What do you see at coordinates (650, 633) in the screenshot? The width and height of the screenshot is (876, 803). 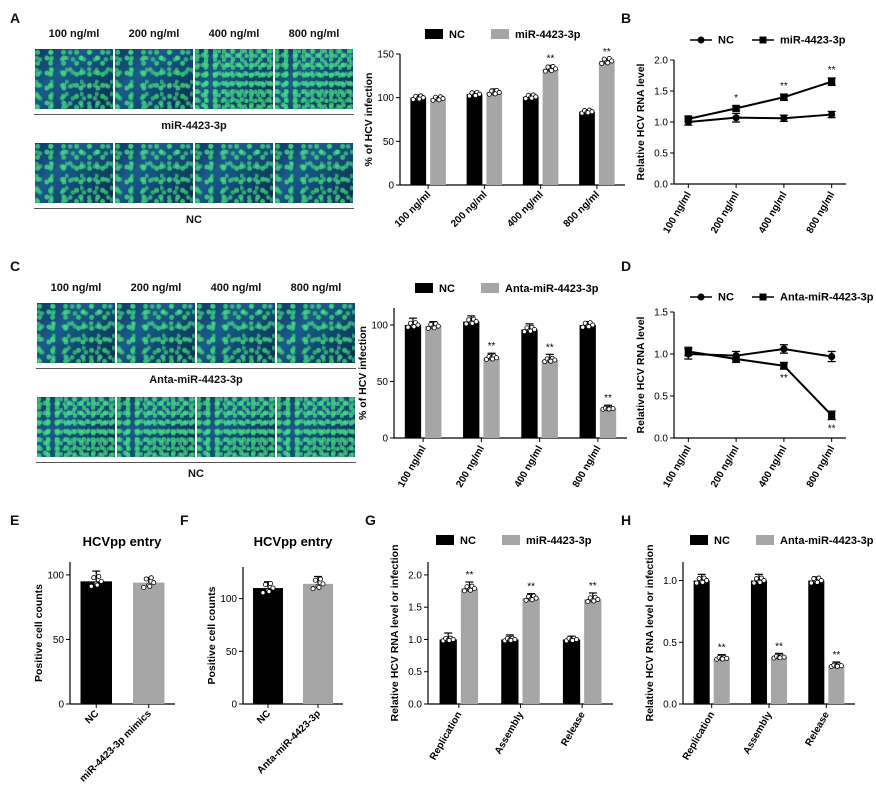 I see `y-axis-label-H: Relative HCV RNA level or infection` at bounding box center [650, 633].